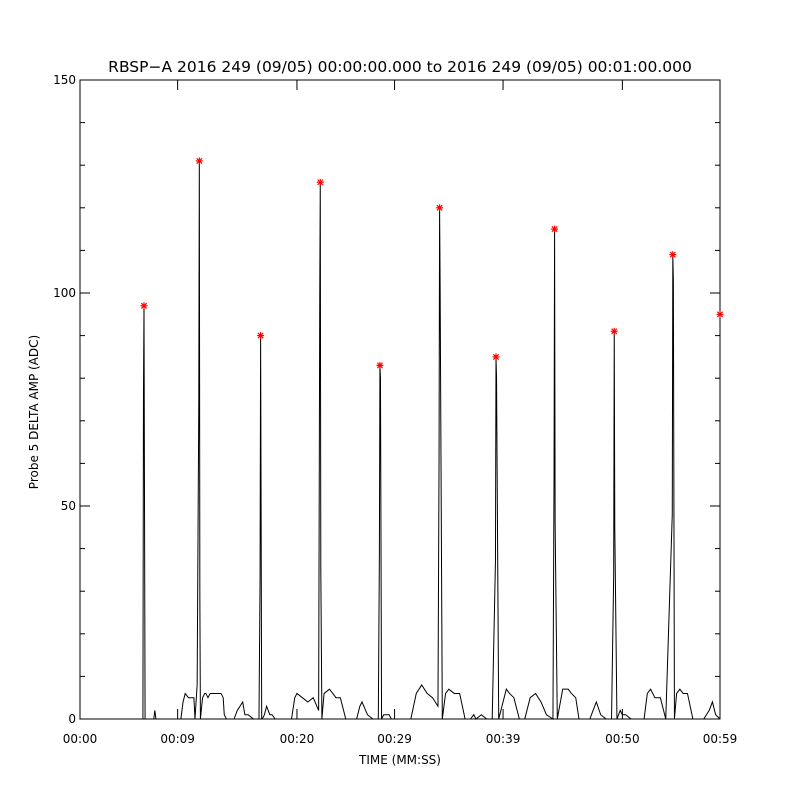 This screenshot has width=800, height=800. Describe the element at coordinates (720, 739) in the screenshot. I see `x-tick-label: 00:59` at that location.